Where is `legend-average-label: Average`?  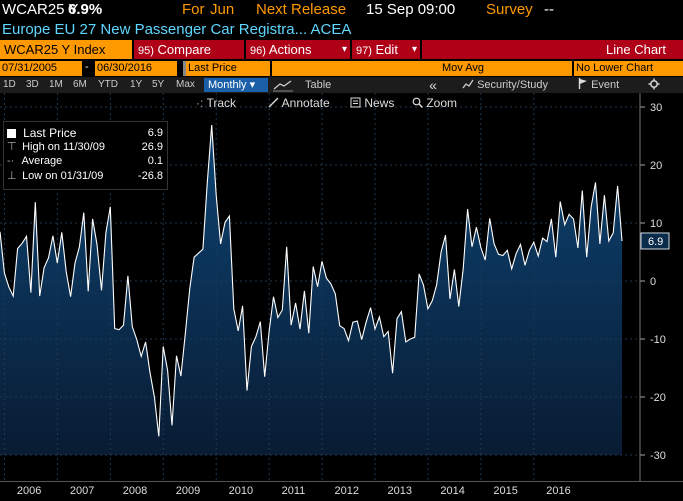
legend-average-label: Average is located at coordinates (42, 161).